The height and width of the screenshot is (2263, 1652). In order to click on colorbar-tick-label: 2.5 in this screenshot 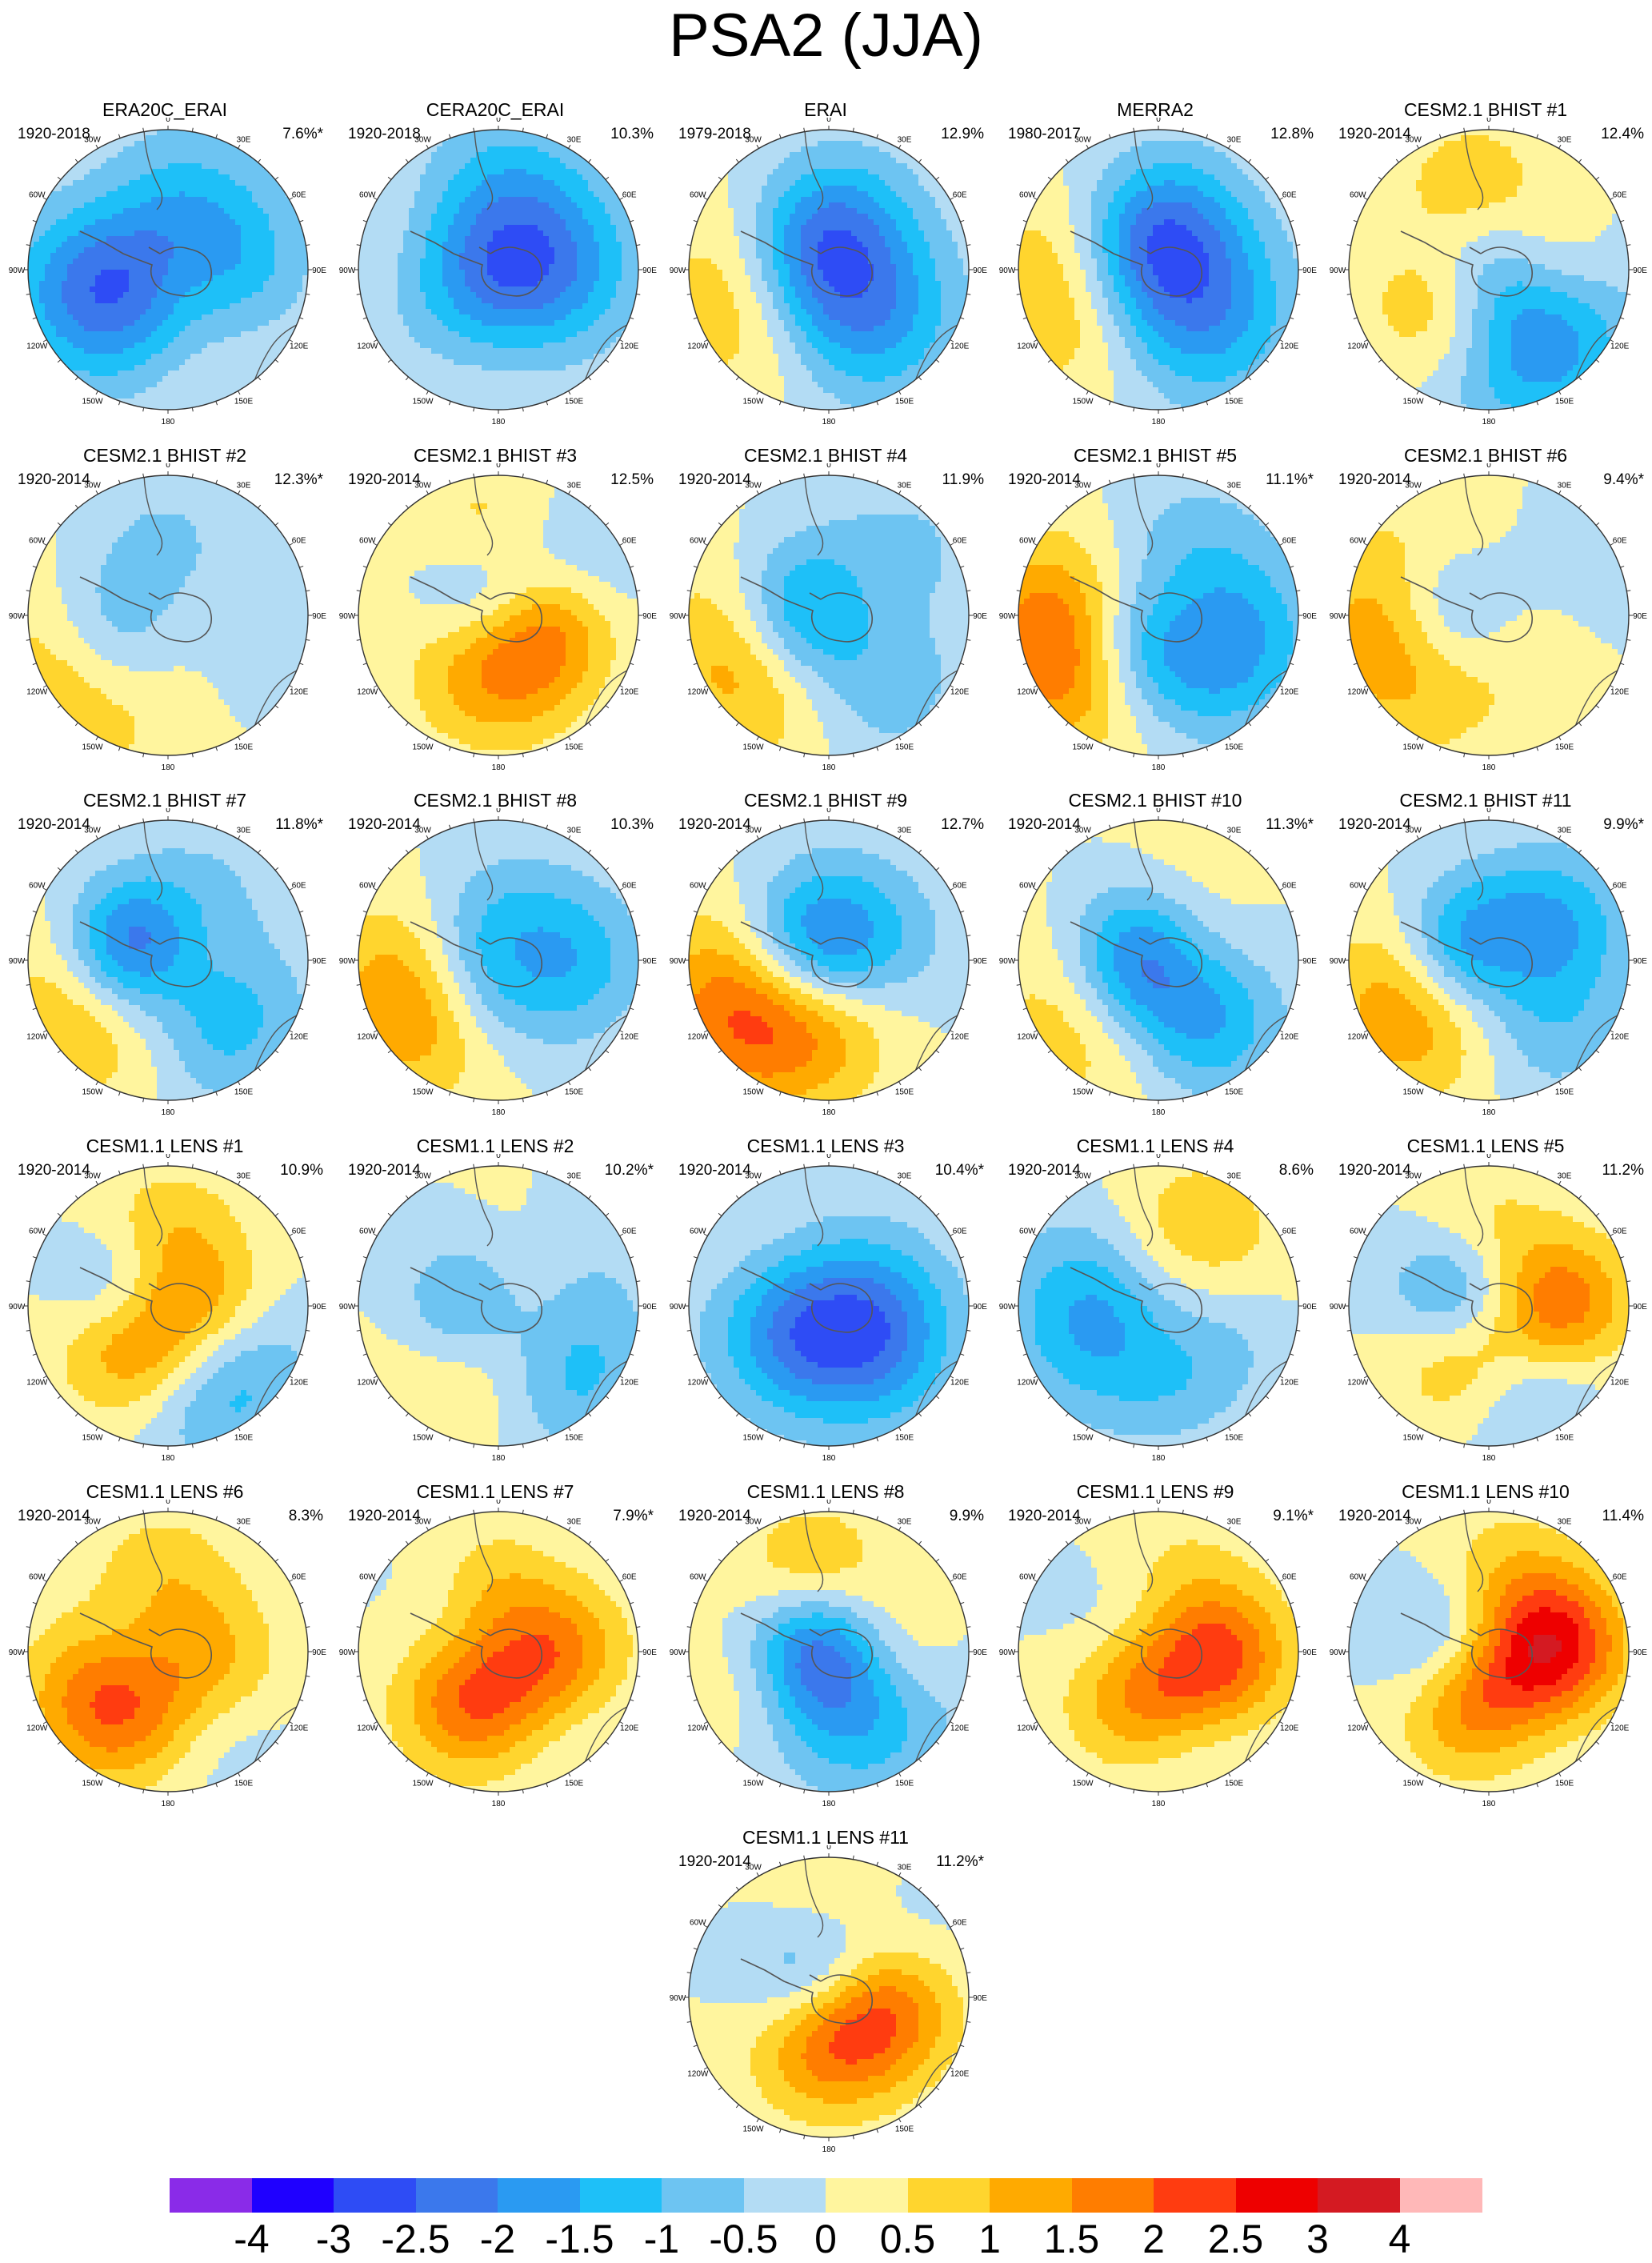, I will do `click(1236, 2239)`.